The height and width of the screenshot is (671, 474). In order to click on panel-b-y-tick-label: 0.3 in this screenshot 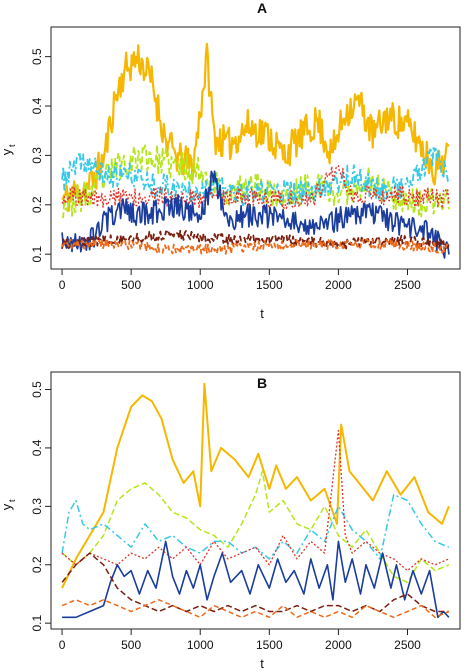, I will do `click(37, 506)`.